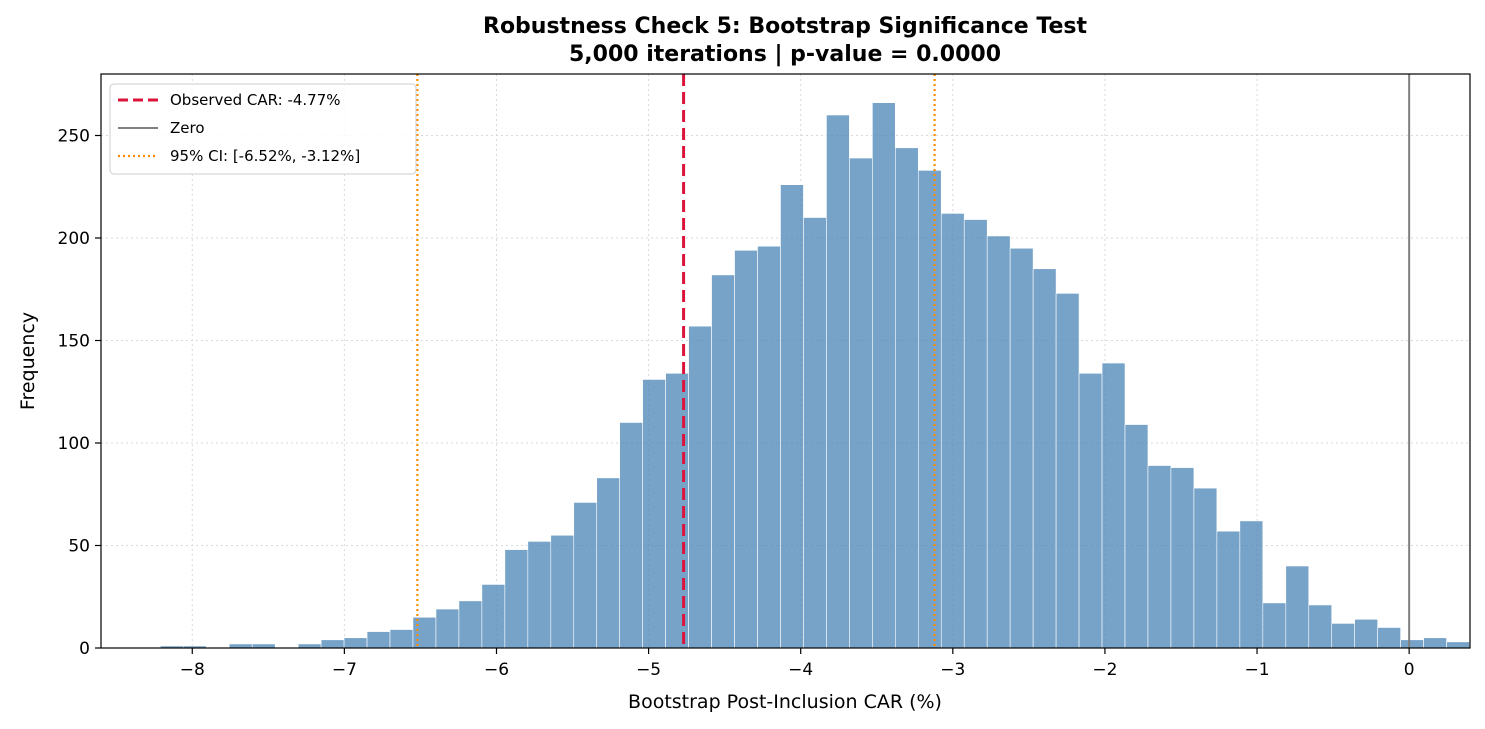  Describe the element at coordinates (1409, 670) in the screenshot. I see `x-tick-label: 0` at that location.